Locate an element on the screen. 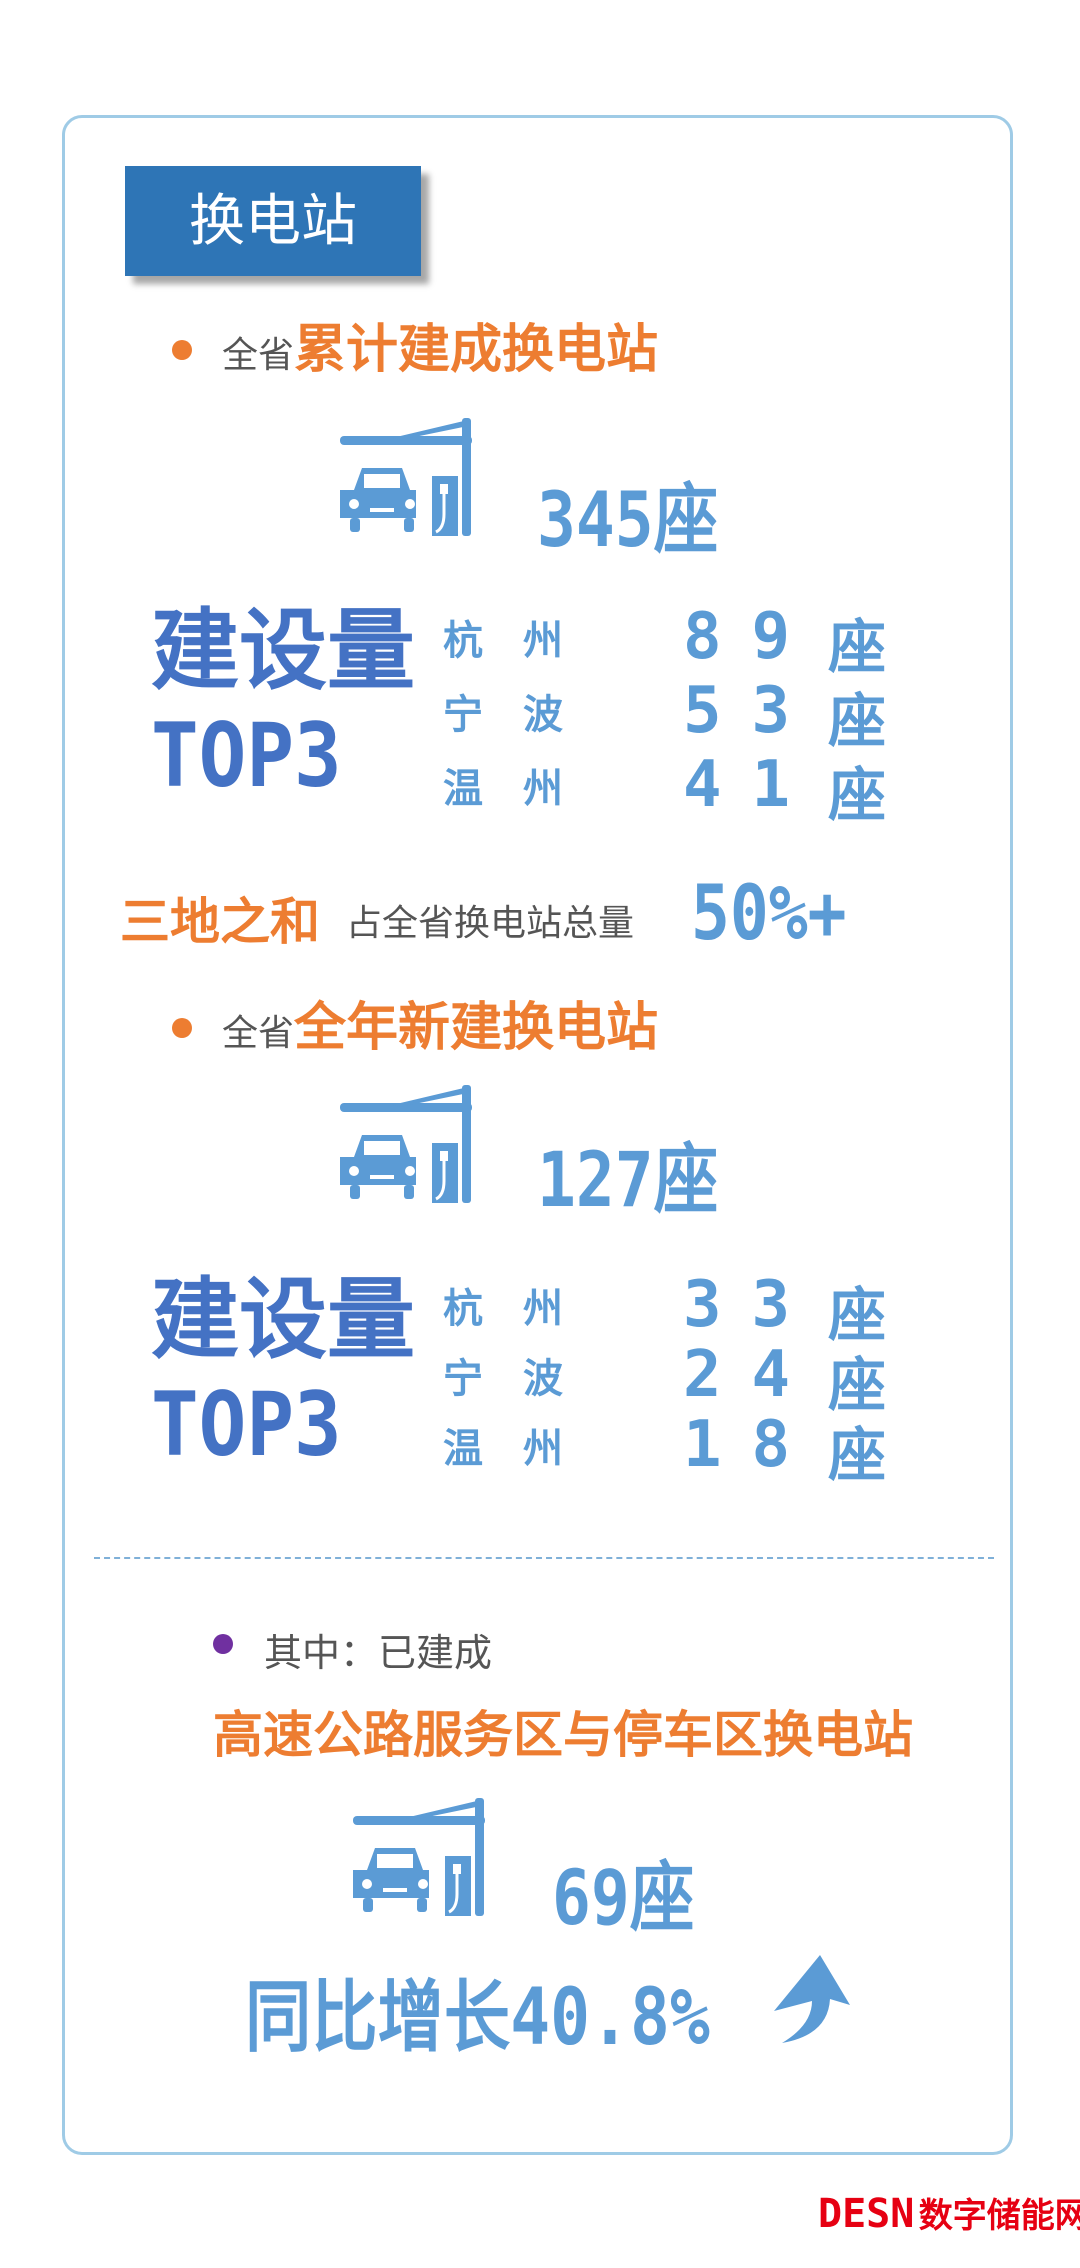 The height and width of the screenshot is (2268, 1080). sum-value: 50%+ is located at coordinates (769, 912).